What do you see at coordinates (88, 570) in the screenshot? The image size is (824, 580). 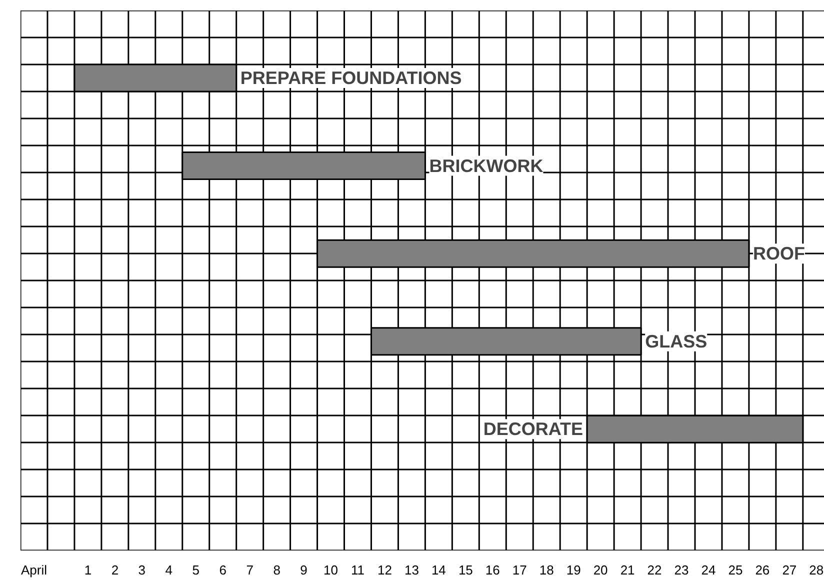 I see `x-tick-label: 1` at bounding box center [88, 570].